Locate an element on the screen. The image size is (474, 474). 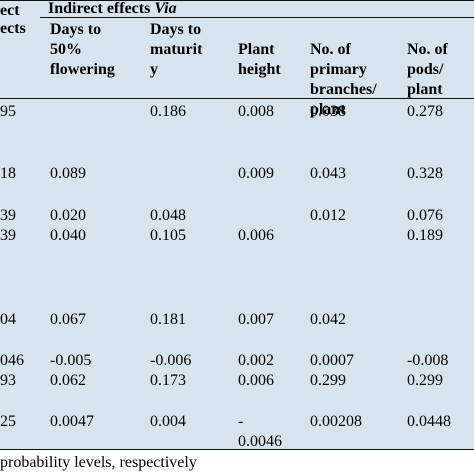
cell-value: 0.186 is located at coordinates (168, 111).